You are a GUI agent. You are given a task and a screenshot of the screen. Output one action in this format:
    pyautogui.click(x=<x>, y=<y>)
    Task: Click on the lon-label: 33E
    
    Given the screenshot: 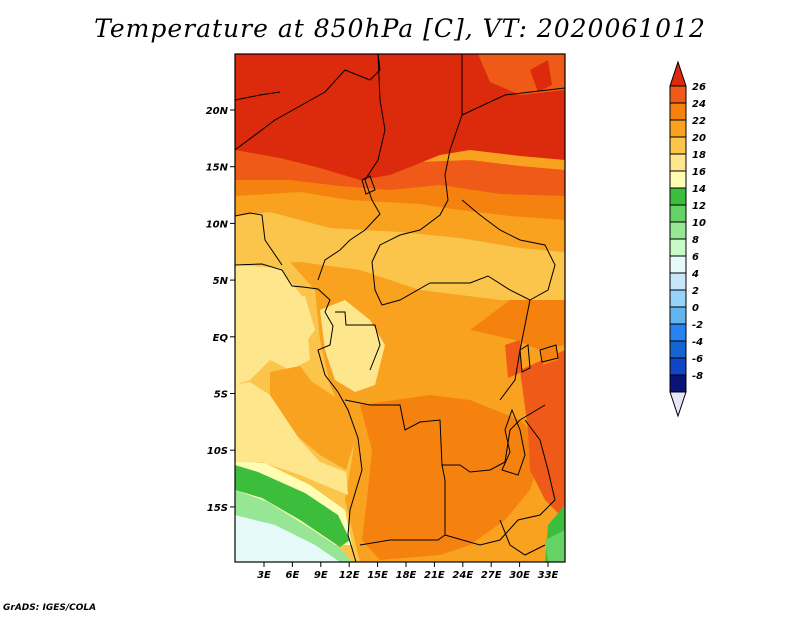 What is the action you would take?
    pyautogui.click(x=548, y=575)
    